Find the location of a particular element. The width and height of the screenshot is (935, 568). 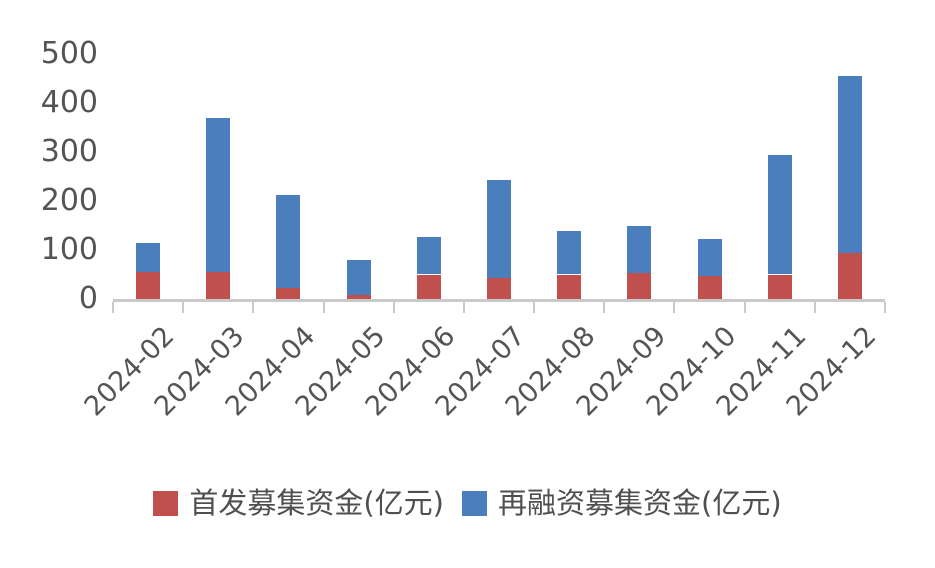

y-axis-label: 300 is located at coordinates (69, 151).